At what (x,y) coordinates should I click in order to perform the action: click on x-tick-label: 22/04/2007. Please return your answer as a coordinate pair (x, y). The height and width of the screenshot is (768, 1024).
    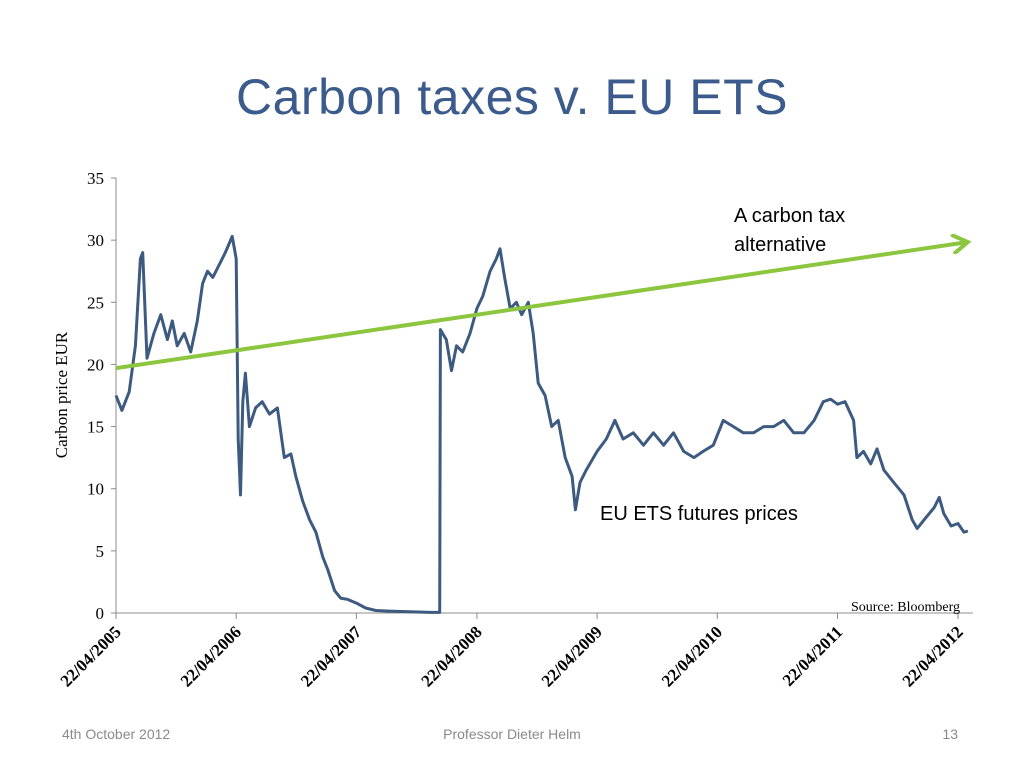
    Looking at the image, I should click on (331, 656).